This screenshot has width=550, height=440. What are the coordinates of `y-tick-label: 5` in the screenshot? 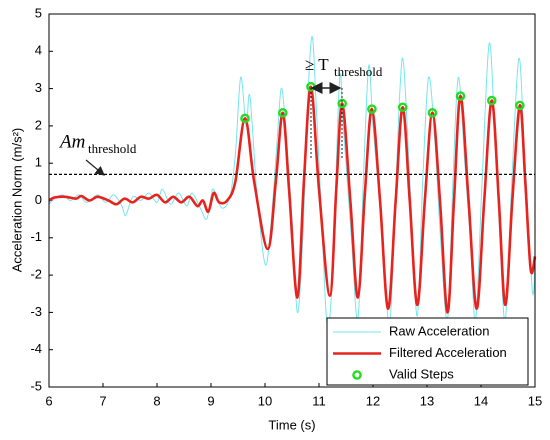 It's located at (38, 12).